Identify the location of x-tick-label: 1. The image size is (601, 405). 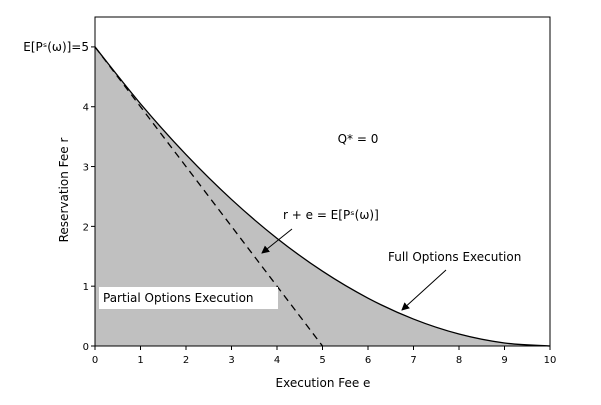
(140, 360).